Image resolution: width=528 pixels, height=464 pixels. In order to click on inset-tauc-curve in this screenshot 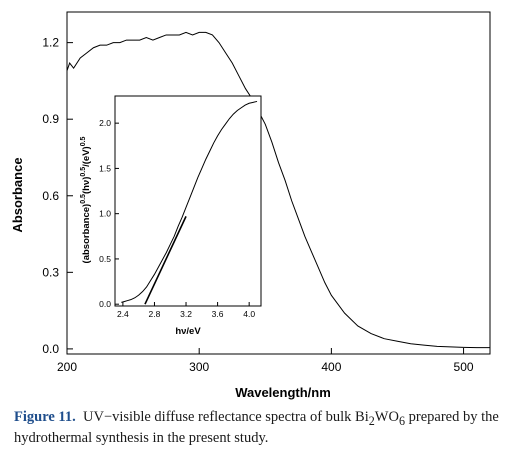, I will do `click(189, 201)`.